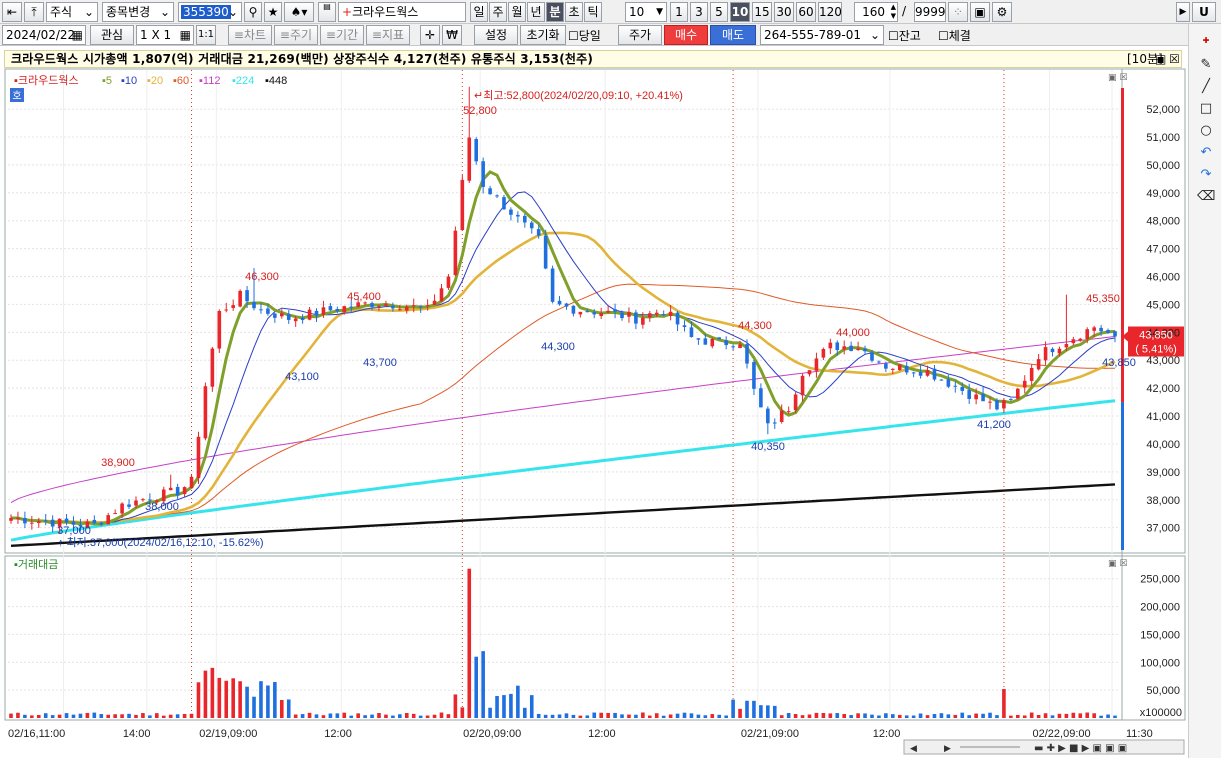 The width and height of the screenshot is (1221, 758). What do you see at coordinates (402, 12) in the screenshot?
I see `stock-name-field: +크라우드웍스` at bounding box center [402, 12].